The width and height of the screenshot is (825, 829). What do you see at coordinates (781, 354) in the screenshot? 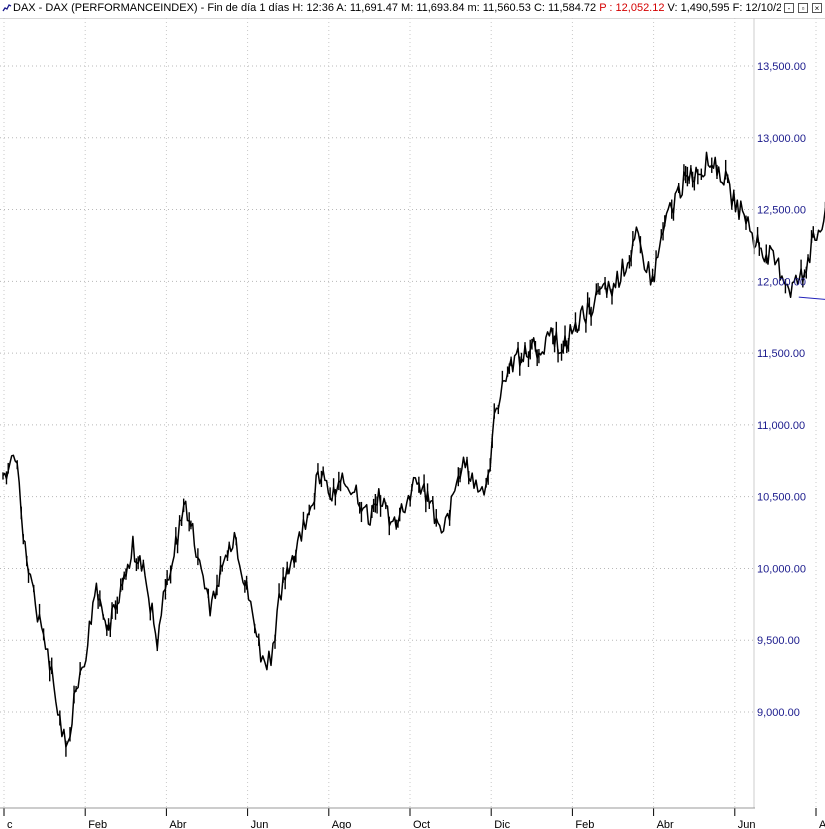
I see `y-tick-label: 11,500.00` at bounding box center [781, 354].